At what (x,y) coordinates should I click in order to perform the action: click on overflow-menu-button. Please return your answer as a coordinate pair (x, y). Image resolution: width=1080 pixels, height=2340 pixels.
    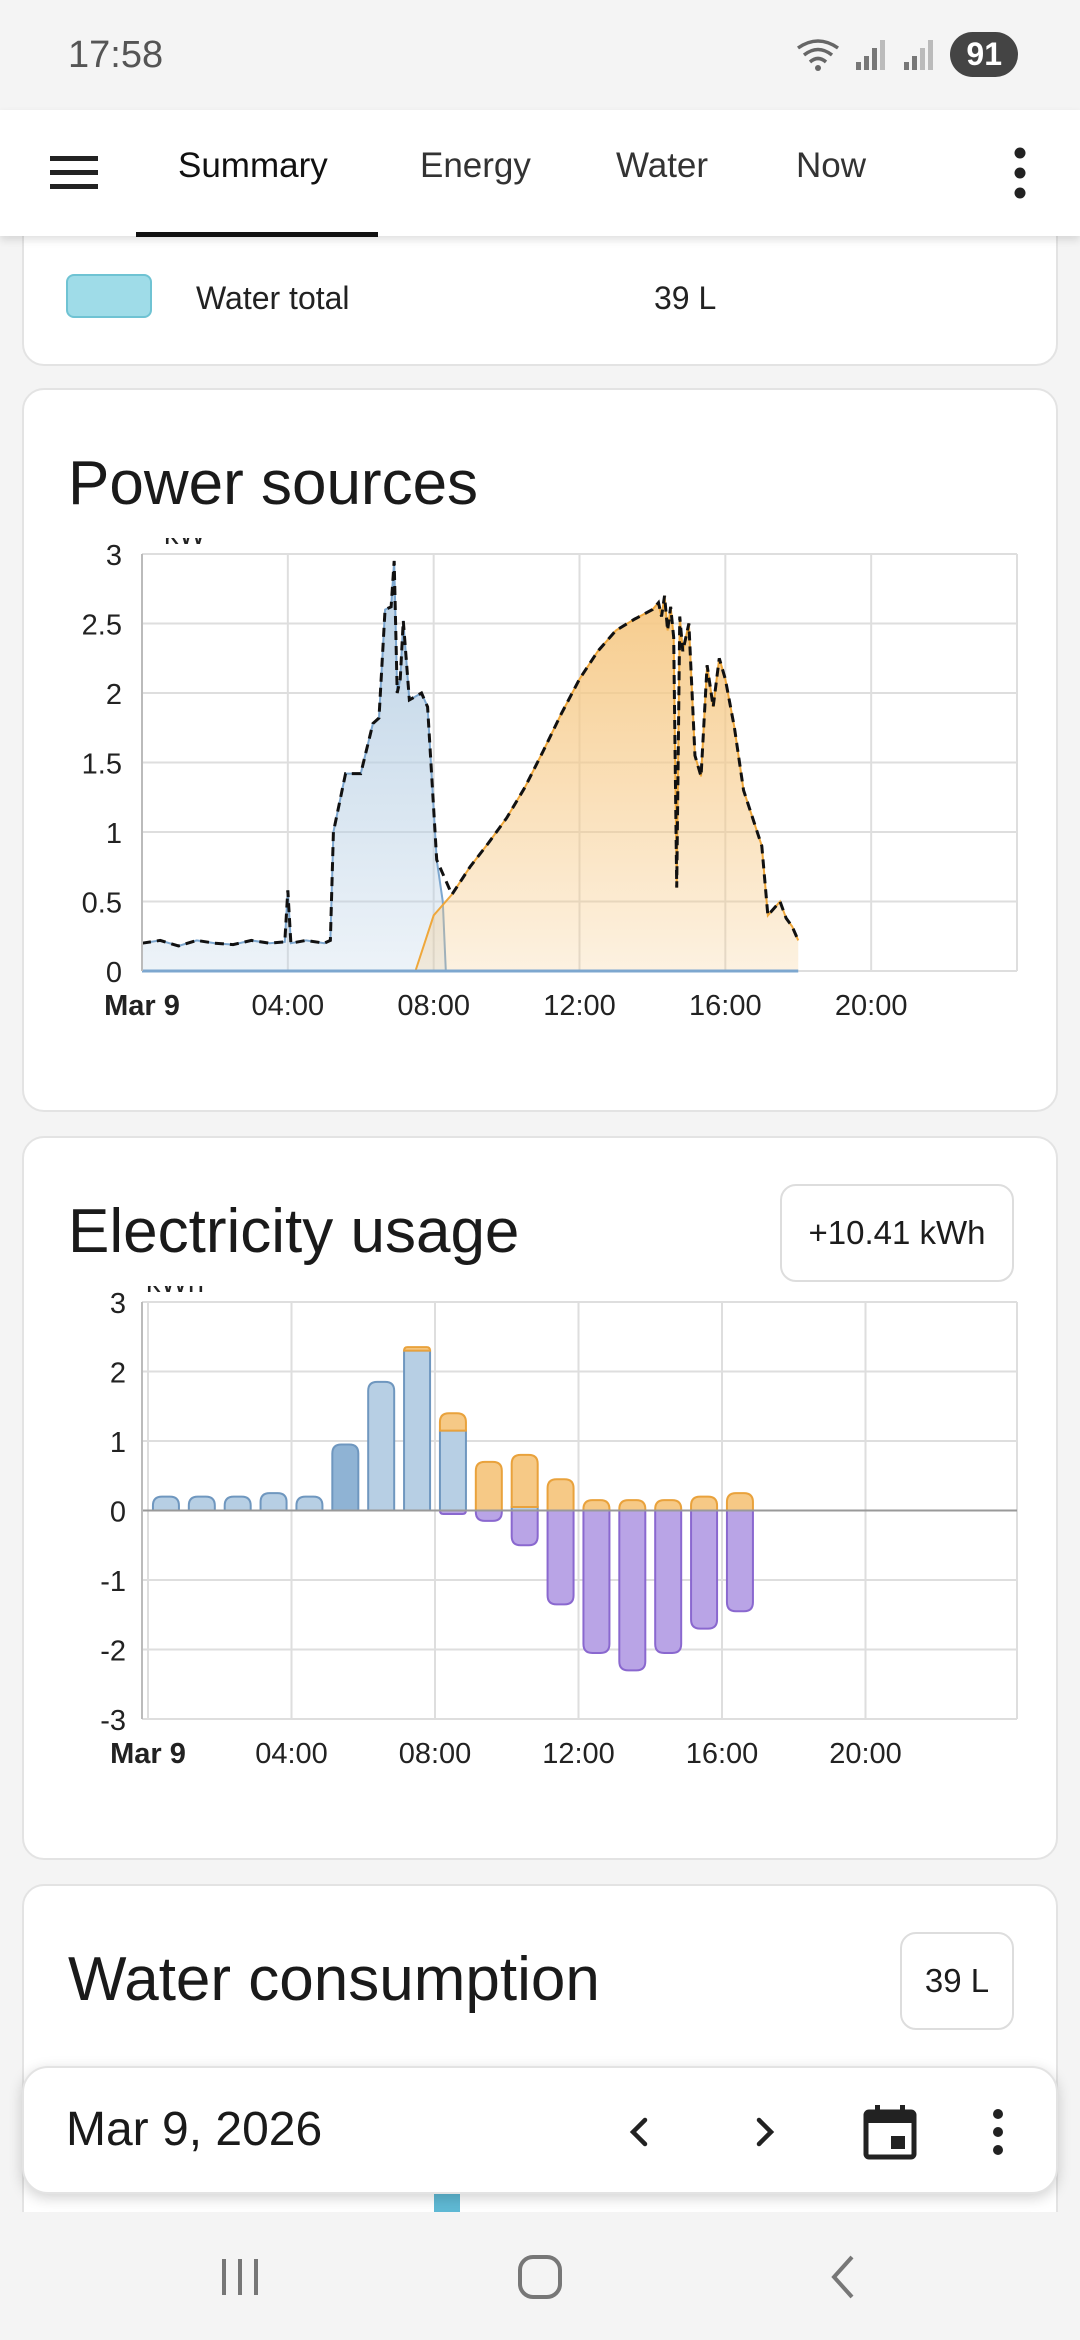
    Looking at the image, I should click on (1020, 173).